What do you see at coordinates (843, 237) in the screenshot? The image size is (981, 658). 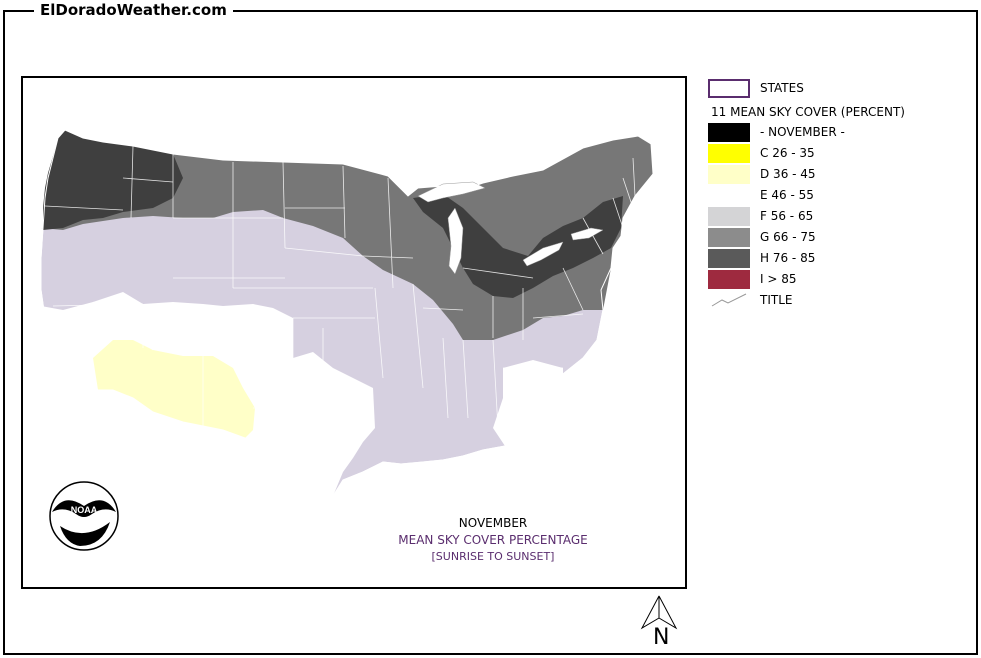 I see `legend-item: G 66 - 75` at bounding box center [843, 237].